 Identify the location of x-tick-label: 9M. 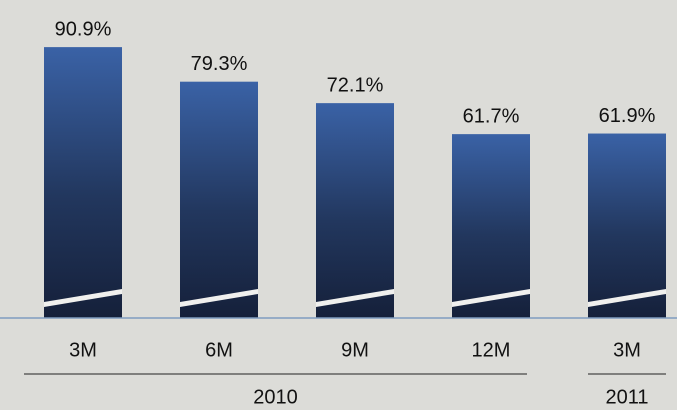
(355, 350).